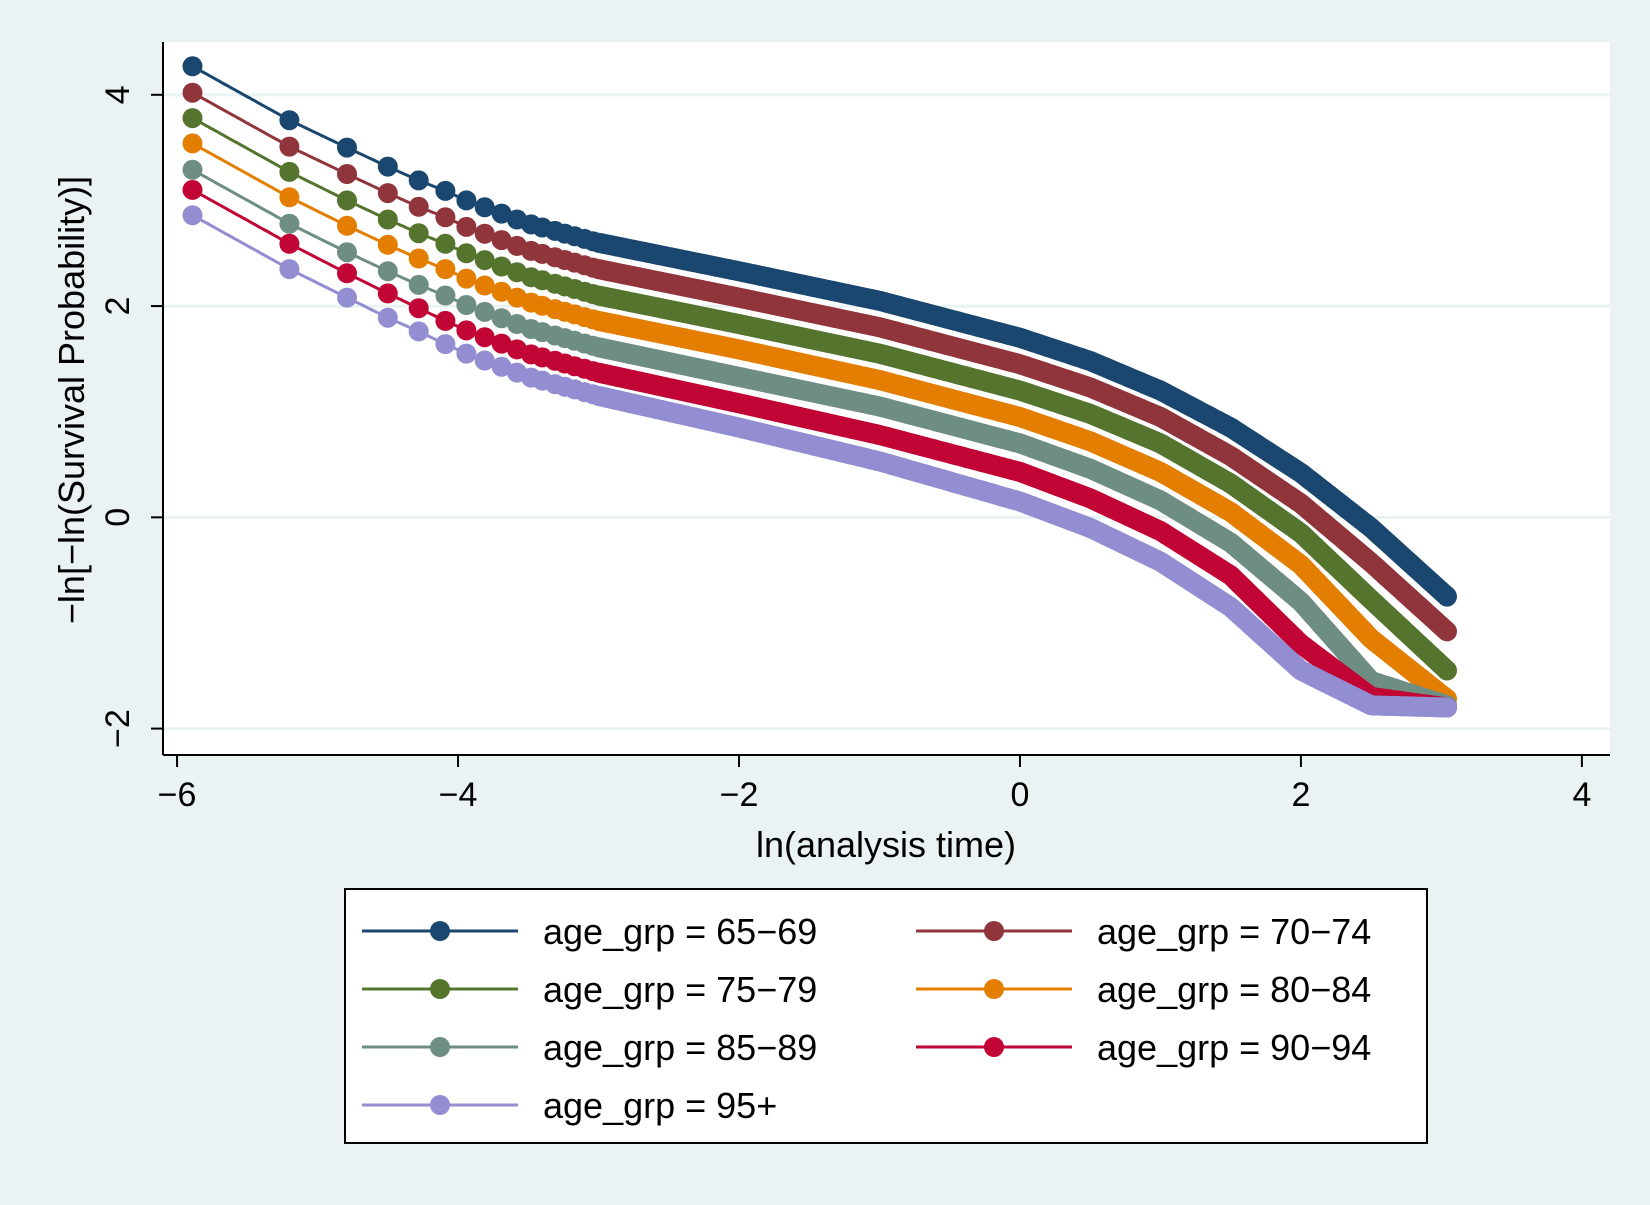 This screenshot has width=1650, height=1205. What do you see at coordinates (118, 306) in the screenshot?
I see `y-tick-label: 2` at bounding box center [118, 306].